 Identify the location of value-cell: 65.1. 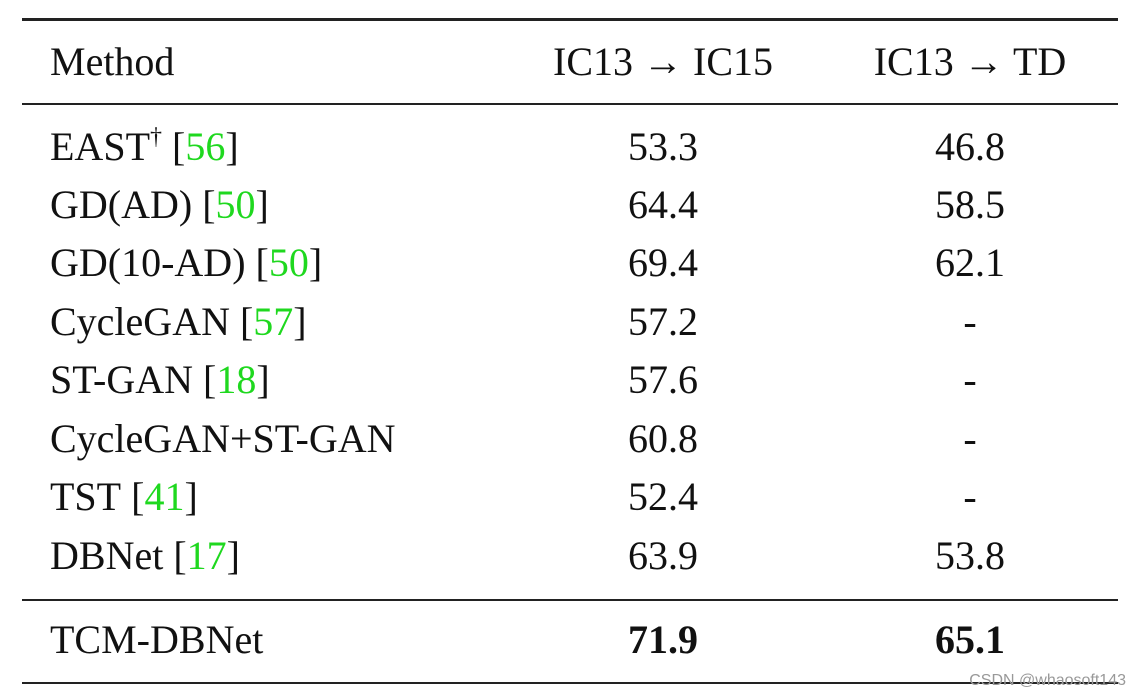
(970, 639).